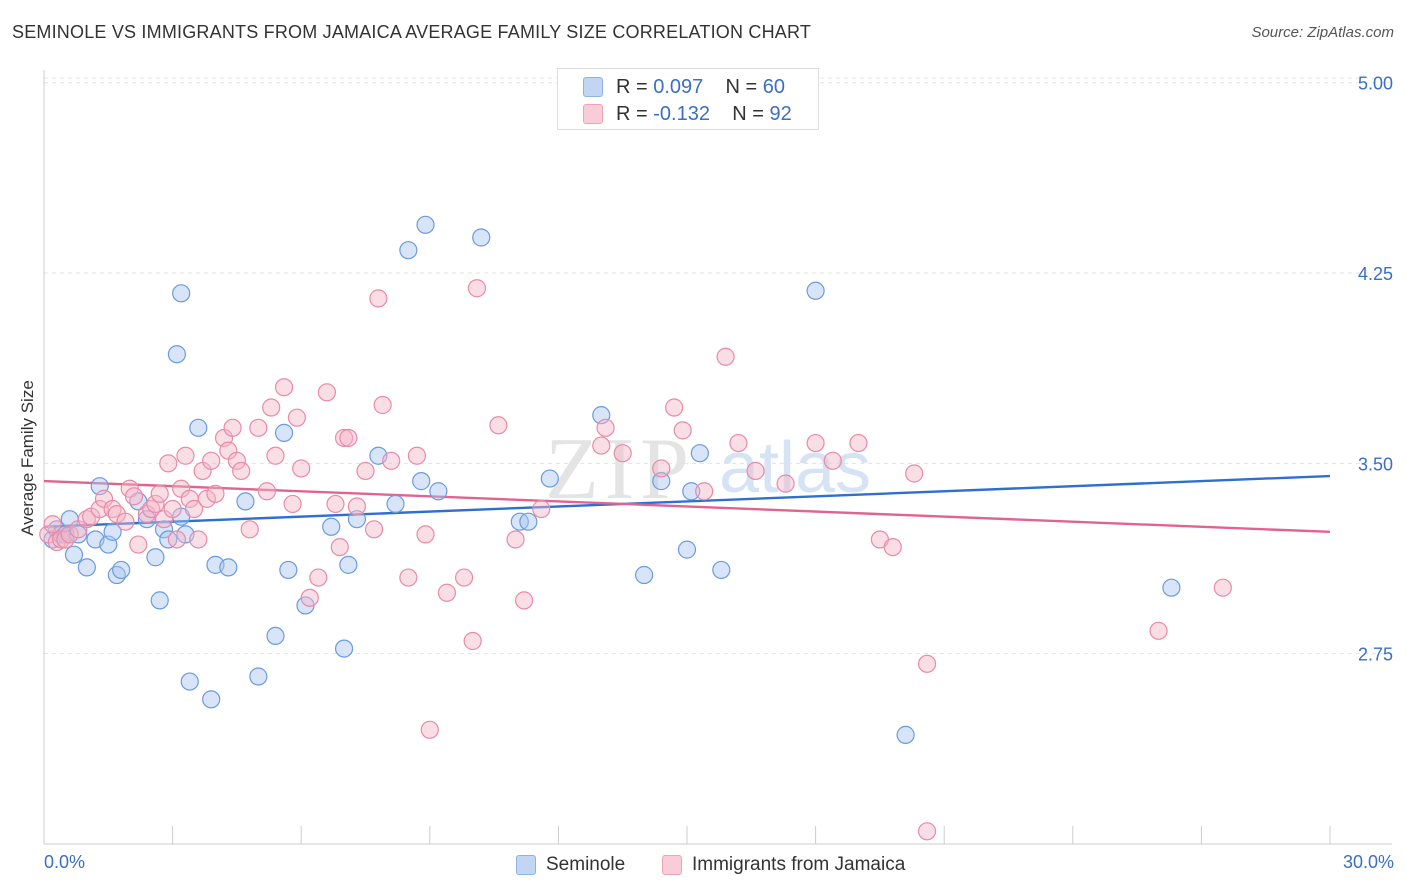 The height and width of the screenshot is (892, 1406). What do you see at coordinates (672, 865) in the screenshot?
I see `legend-swatch-jamaica` at bounding box center [672, 865].